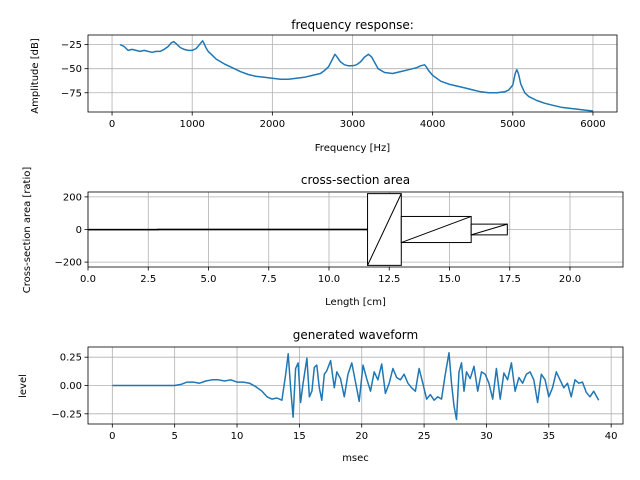 The image size is (640, 480). Describe the element at coordinates (548, 436) in the screenshot. I see `wave-xtick-label-7: 35` at that location.